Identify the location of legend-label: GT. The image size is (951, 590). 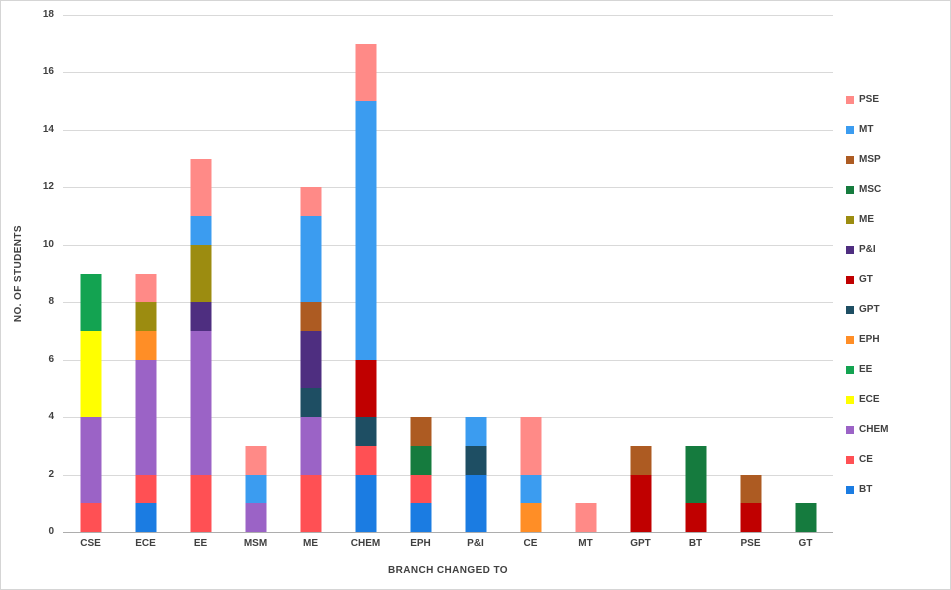
(866, 279).